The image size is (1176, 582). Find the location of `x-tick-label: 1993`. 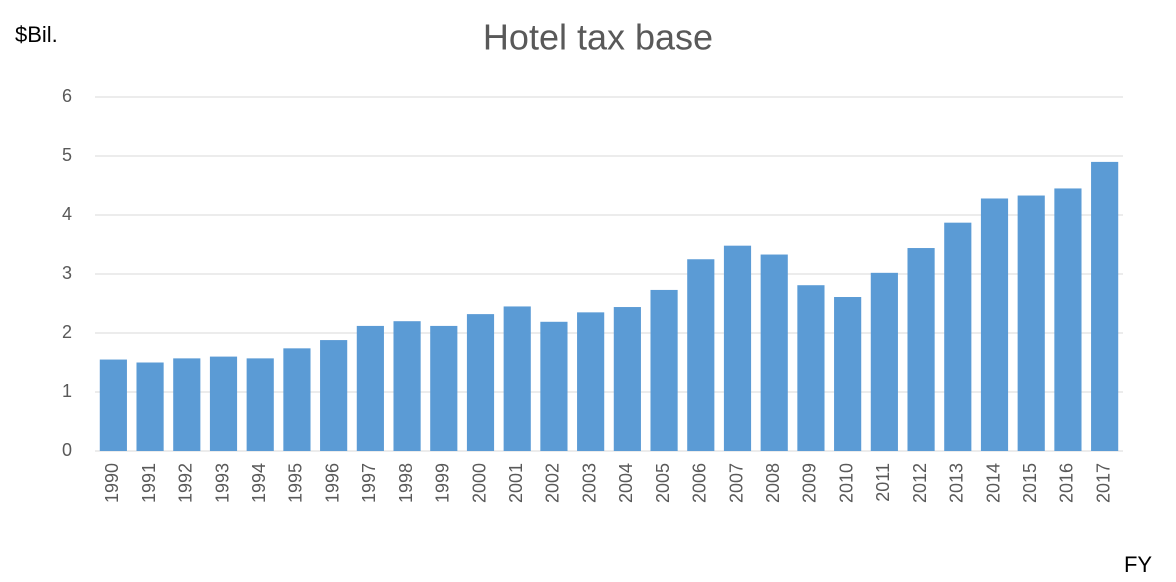

x-tick-label: 1993 is located at coordinates (222, 483).